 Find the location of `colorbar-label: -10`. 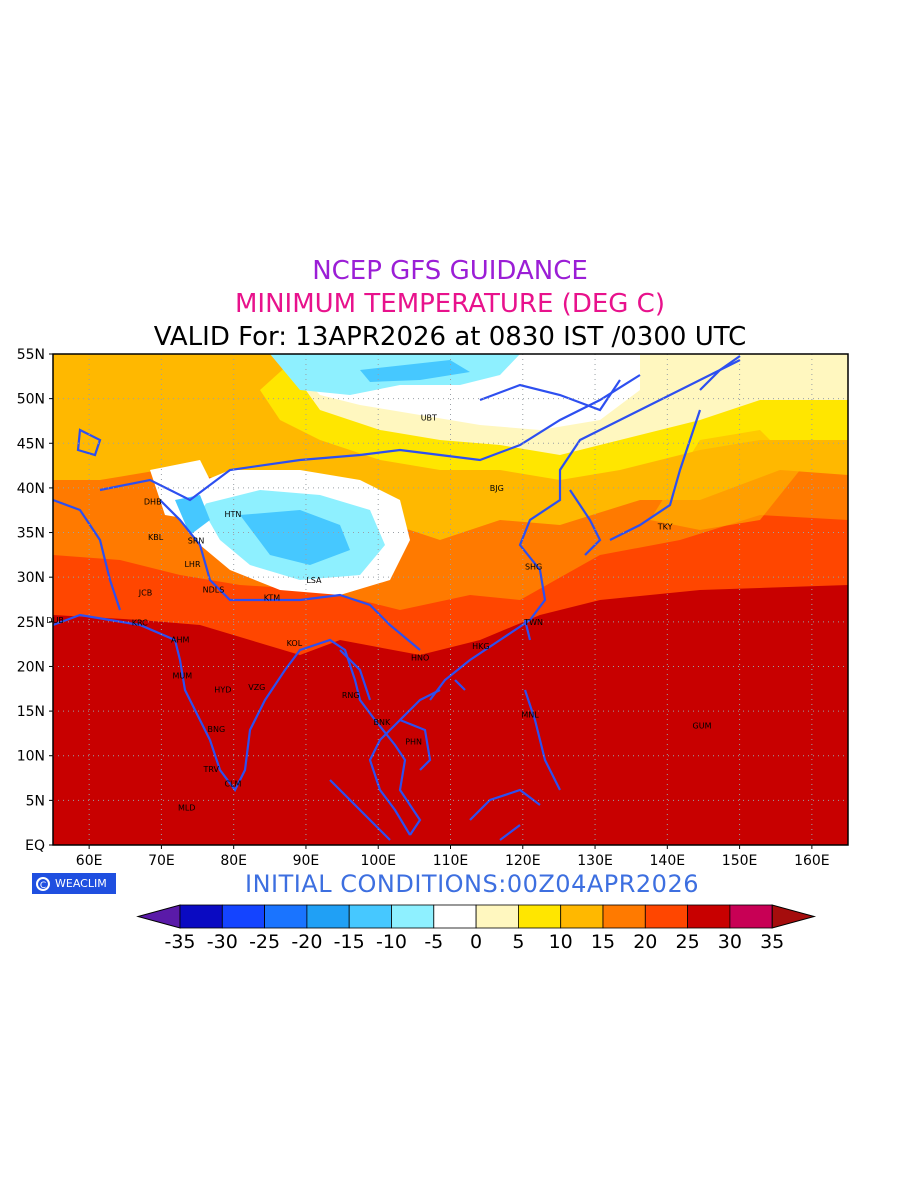

colorbar-label: -10 is located at coordinates (391, 942).